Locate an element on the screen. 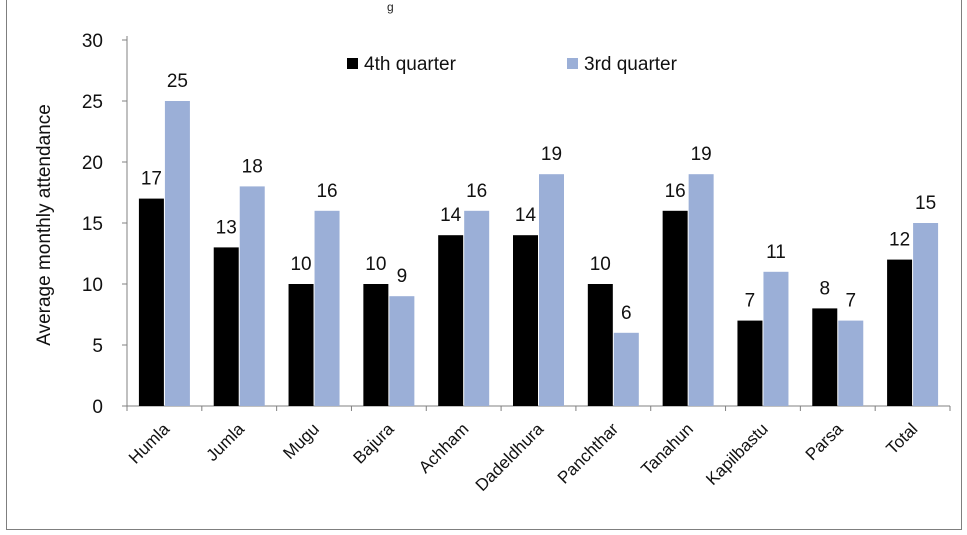 The width and height of the screenshot is (967, 535). data-label: 17 is located at coordinates (151, 179).